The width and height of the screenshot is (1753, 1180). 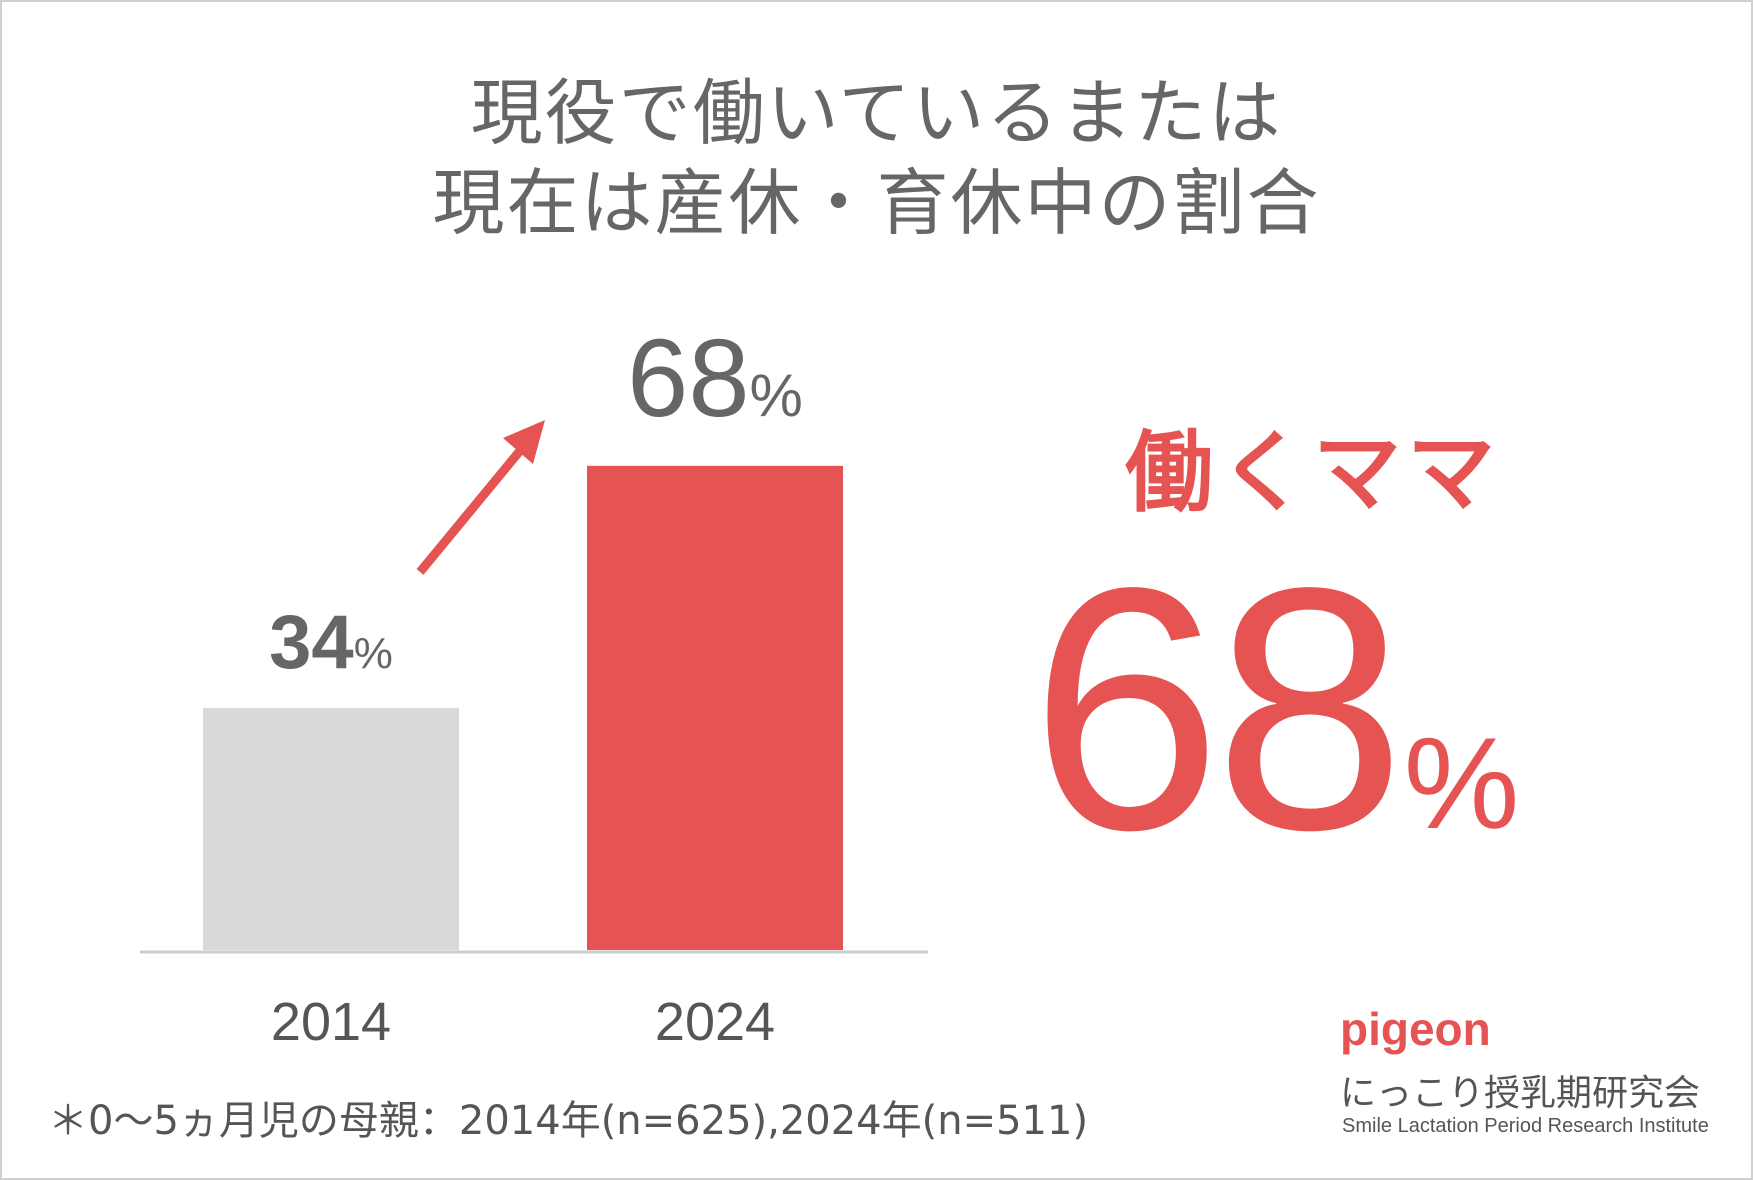 I want to click on trend-arrow-head, so click(x=524, y=442).